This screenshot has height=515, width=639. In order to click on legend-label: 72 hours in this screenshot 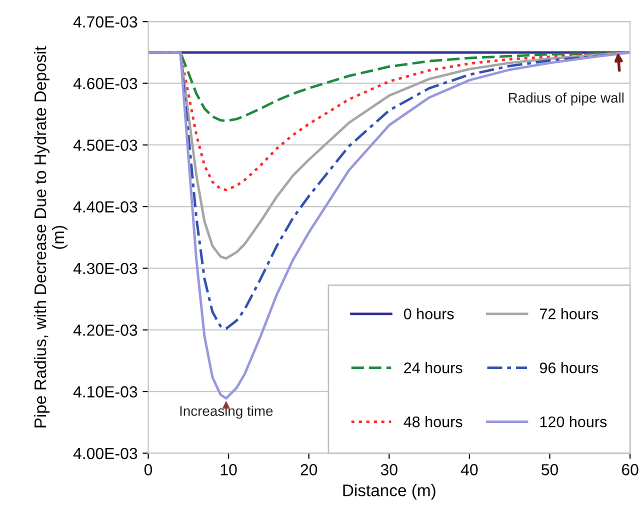, I will do `click(569, 314)`.